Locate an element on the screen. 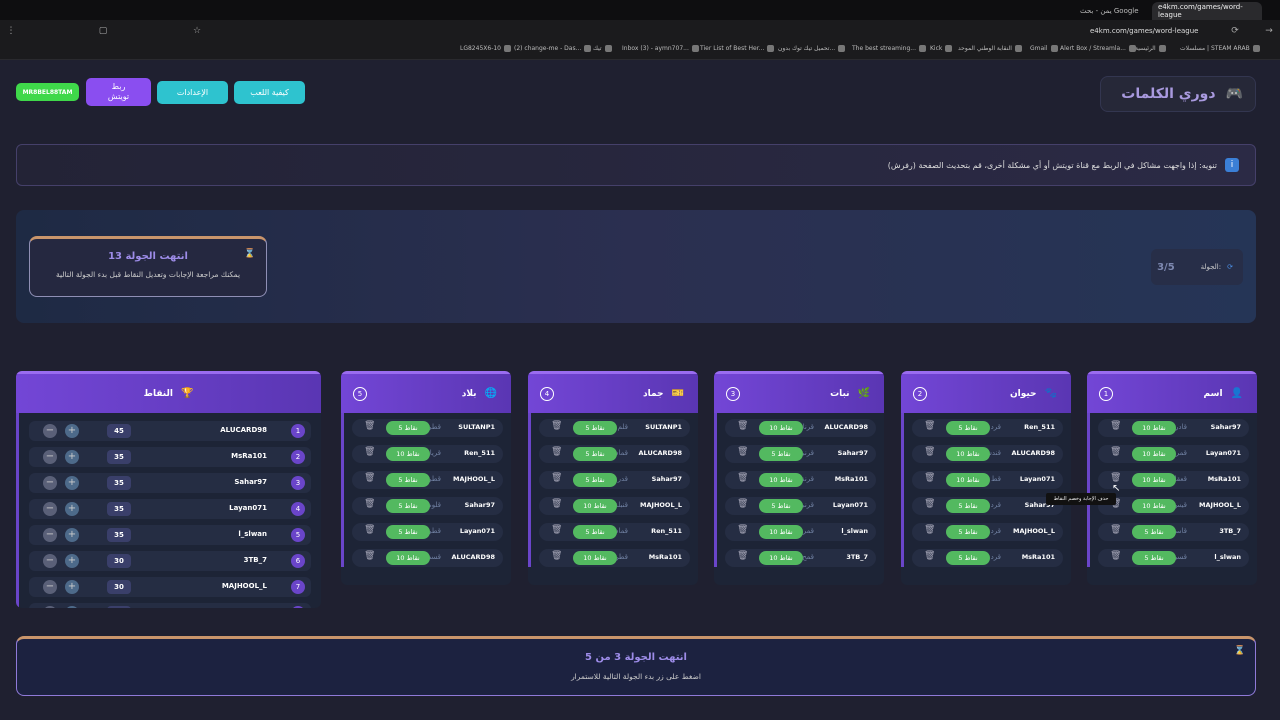 The image size is (1280, 720). settings-button: الإعدادات is located at coordinates (192, 92).